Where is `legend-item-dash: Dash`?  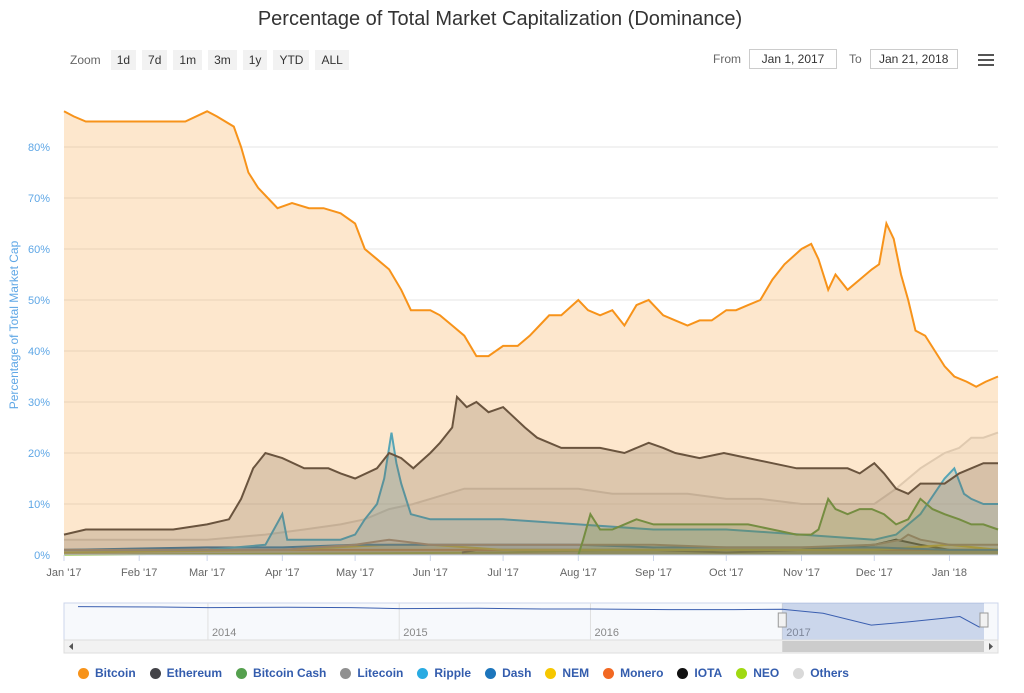 legend-item-dash: Dash is located at coordinates (508, 673).